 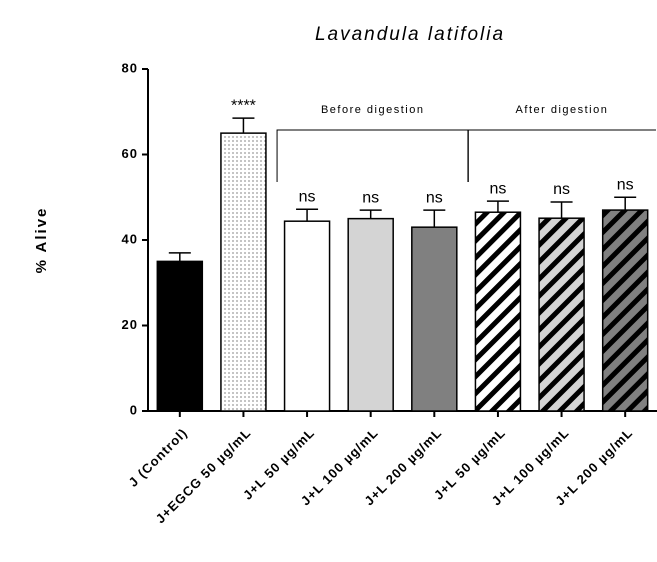 What do you see at coordinates (130, 67) in the screenshot?
I see `y-tick-label: 80` at bounding box center [130, 67].